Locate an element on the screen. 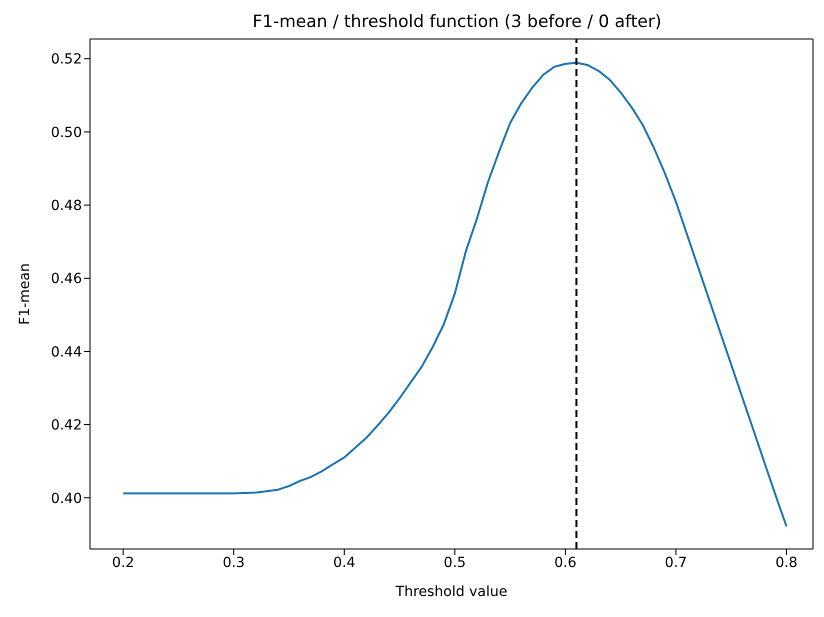 The height and width of the screenshot is (617, 824). x-tick-label: 0.6 is located at coordinates (565, 562).